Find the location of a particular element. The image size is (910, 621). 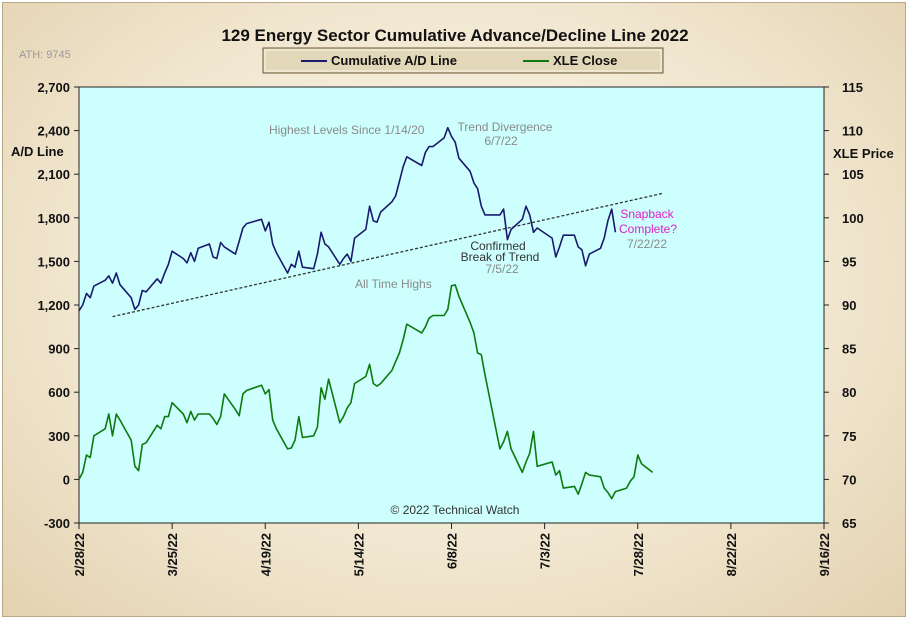

annotation-confirmed: Confirmed is located at coordinates (497, 246).